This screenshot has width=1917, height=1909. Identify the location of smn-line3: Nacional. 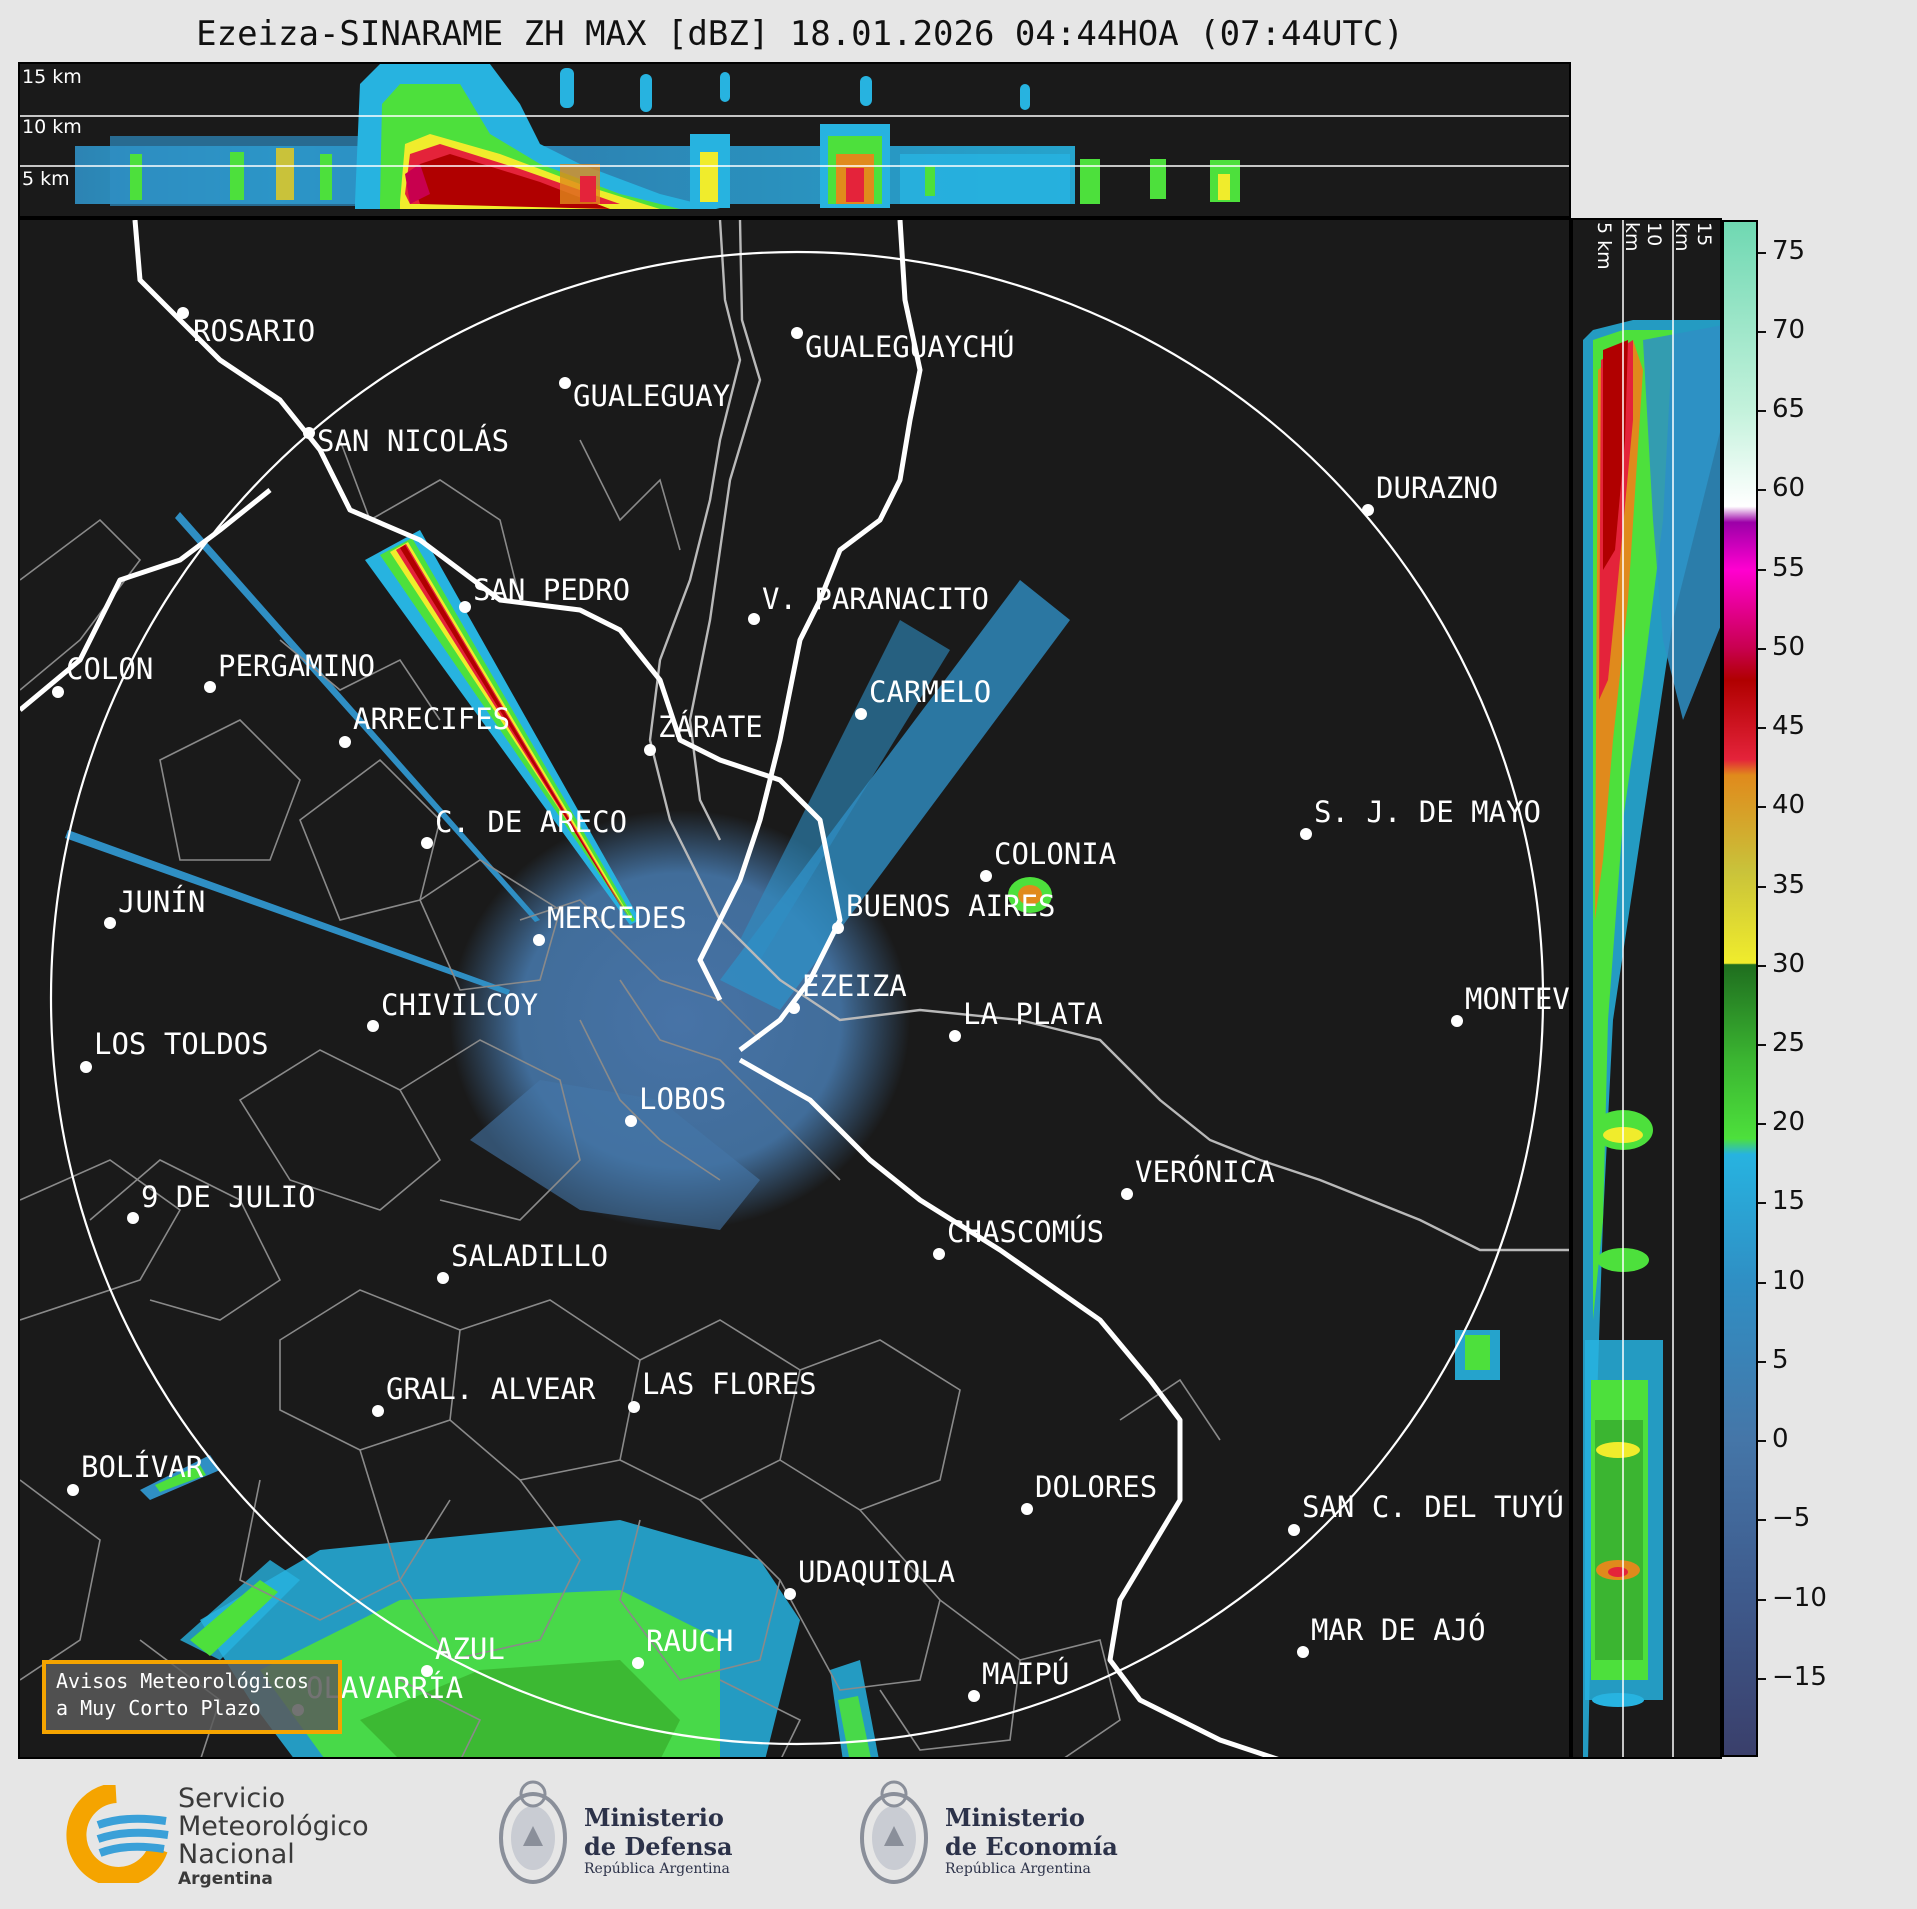
(236, 1854).